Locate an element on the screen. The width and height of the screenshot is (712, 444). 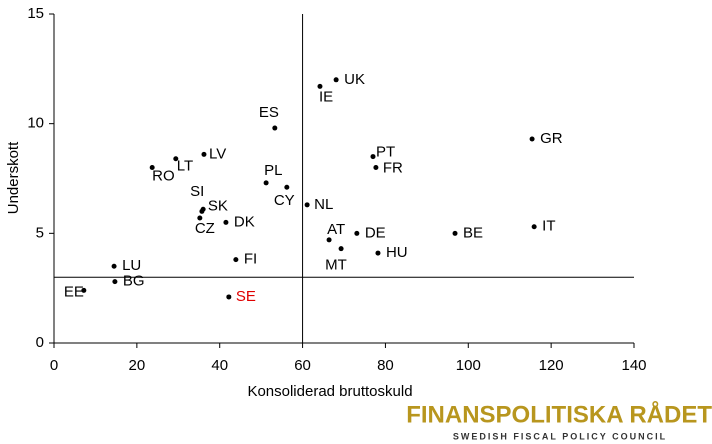
y-axis-label: Underskott is located at coordinates (13, 177).